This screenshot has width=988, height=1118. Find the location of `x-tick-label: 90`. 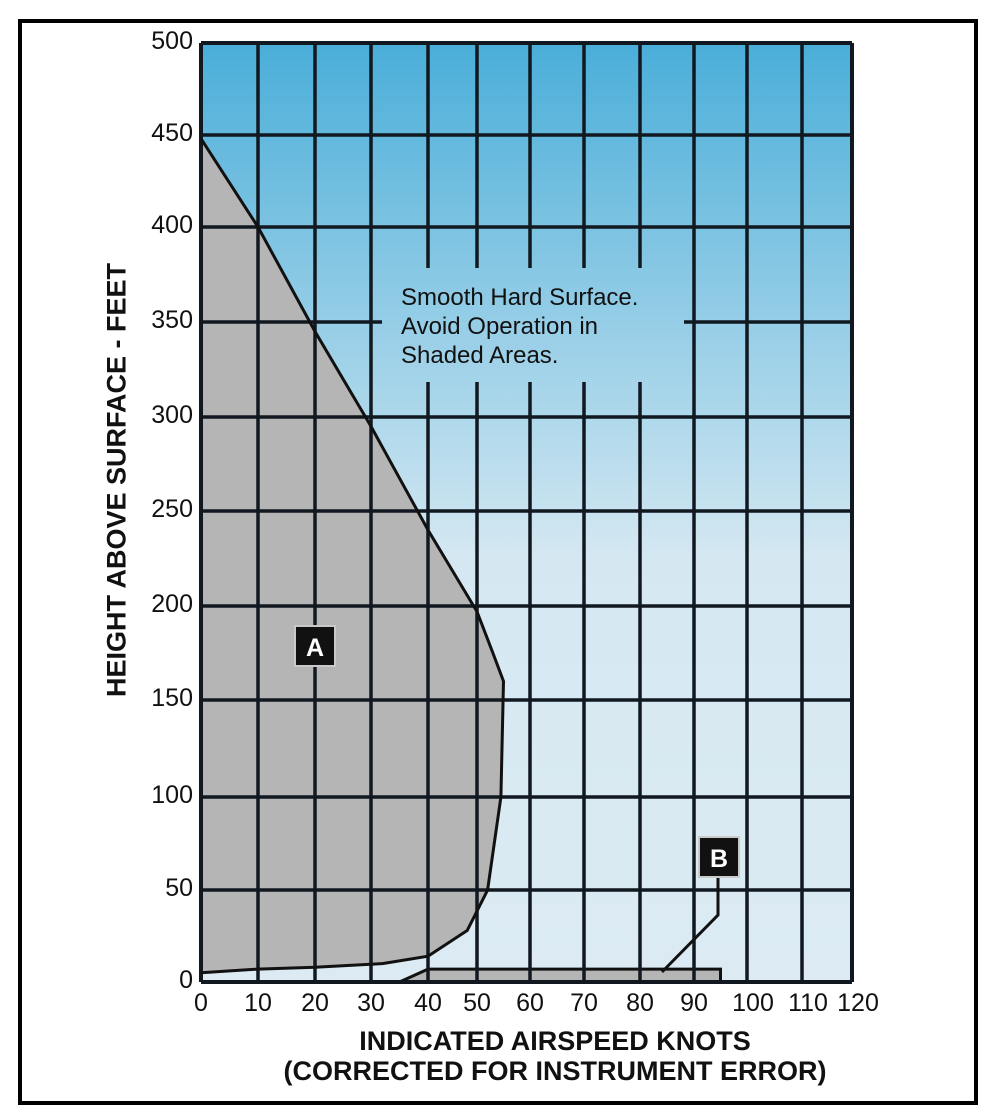

x-tick-label: 90 is located at coordinates (694, 1003).